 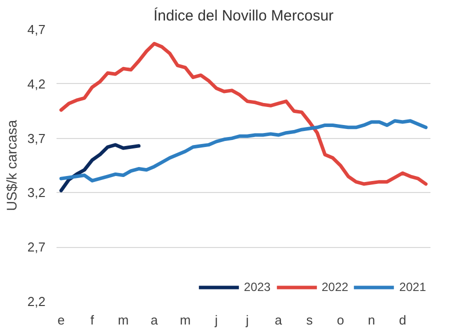 I want to click on legend-label: 2023, so click(x=257, y=287).